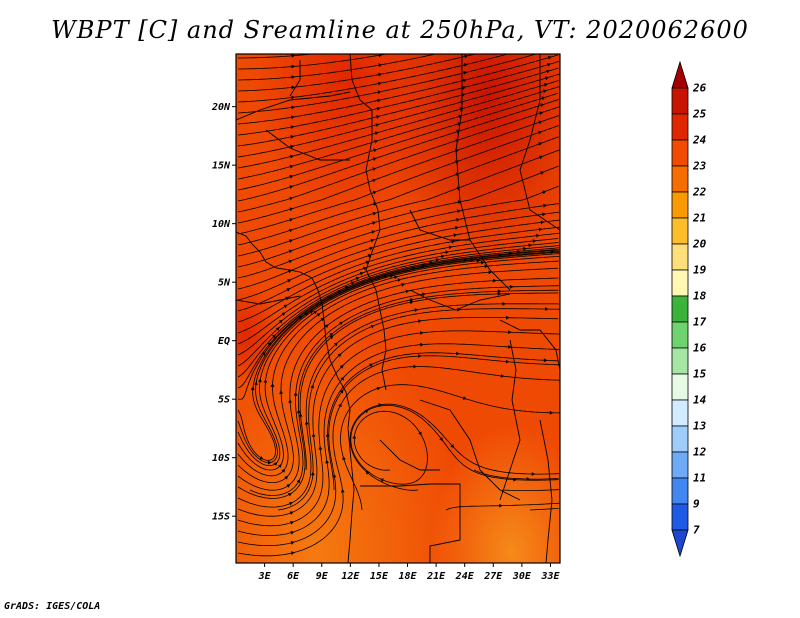 The height and width of the screenshot is (618, 800). Describe the element at coordinates (52, 606) in the screenshot. I see `credit-label: GrADS: IGES/COLA` at that location.